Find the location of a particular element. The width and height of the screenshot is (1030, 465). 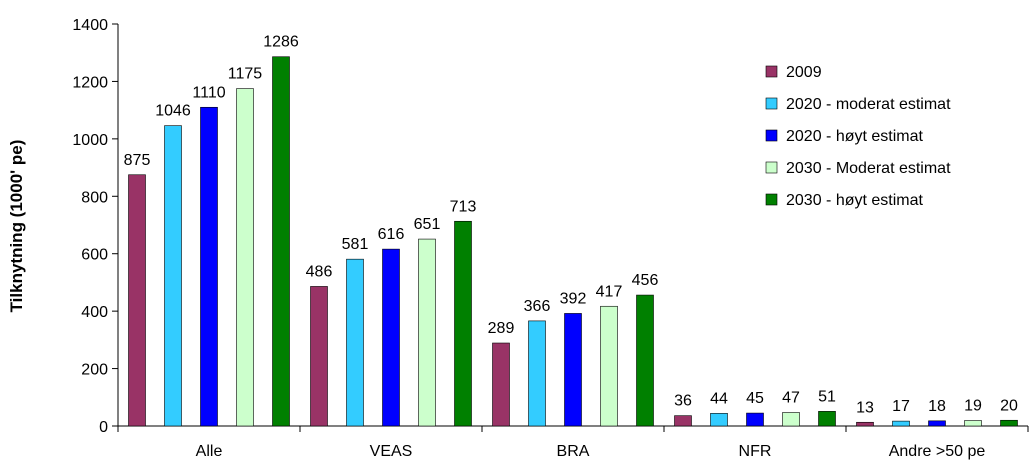

data-label: 36 is located at coordinates (683, 401).